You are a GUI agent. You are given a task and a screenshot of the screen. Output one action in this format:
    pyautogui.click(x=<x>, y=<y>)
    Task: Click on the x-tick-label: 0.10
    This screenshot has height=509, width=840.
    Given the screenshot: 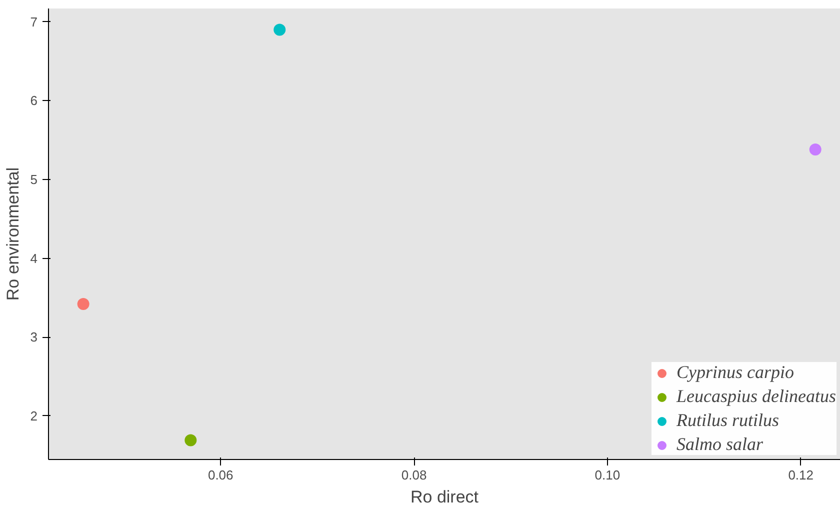 What is the action you would take?
    pyautogui.click(x=607, y=475)
    